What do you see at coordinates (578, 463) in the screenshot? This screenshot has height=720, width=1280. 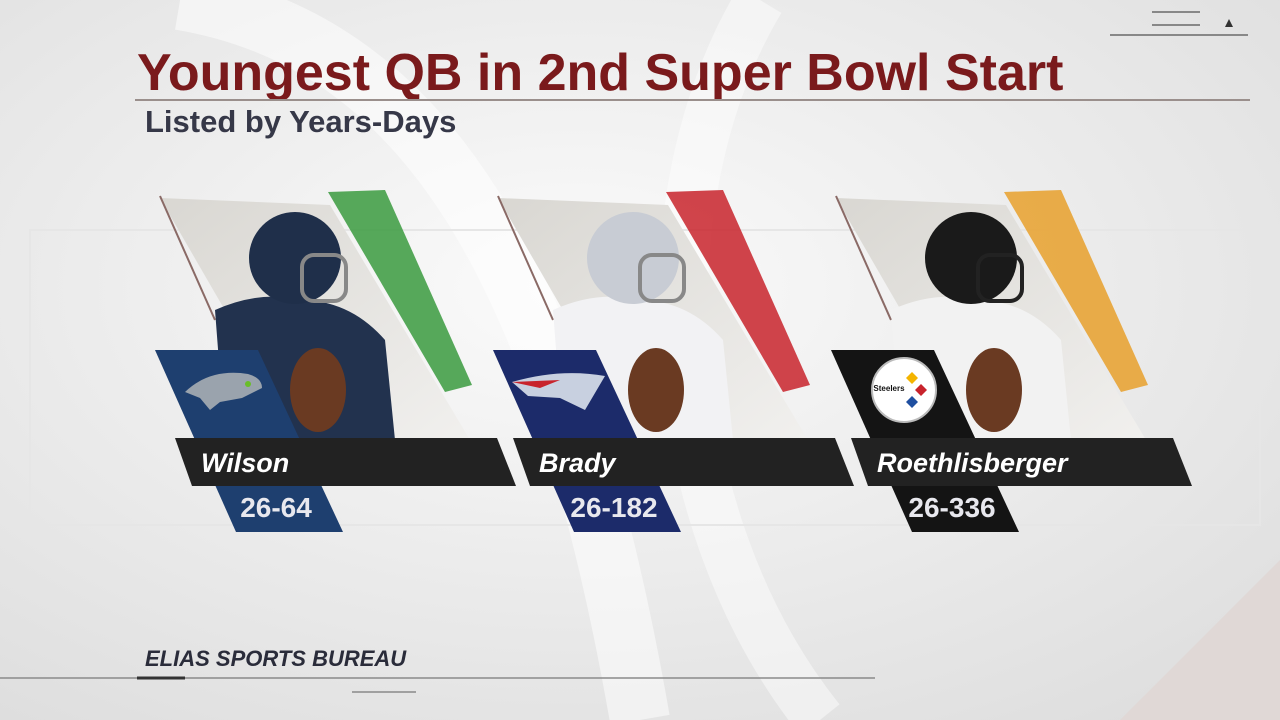 I see `player-name: Brady` at bounding box center [578, 463].